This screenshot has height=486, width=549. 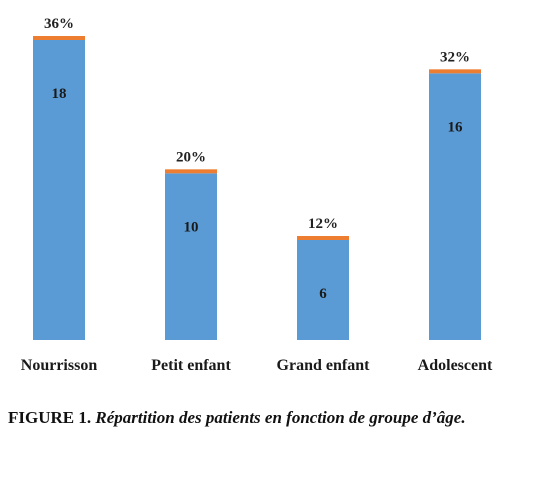 What do you see at coordinates (455, 206) in the screenshot?
I see `bar-adolescent` at bounding box center [455, 206].